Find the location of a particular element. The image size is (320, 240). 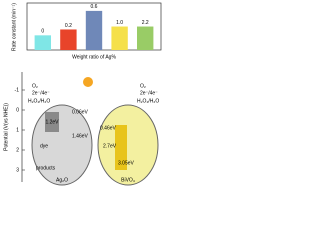

potential-tick-label: 2 is located at coordinates (17, 150).